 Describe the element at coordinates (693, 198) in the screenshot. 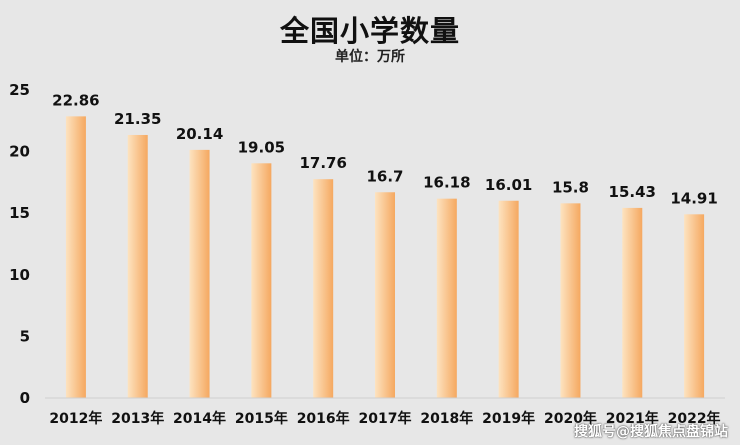

I see `data-label: 14.91` at that location.